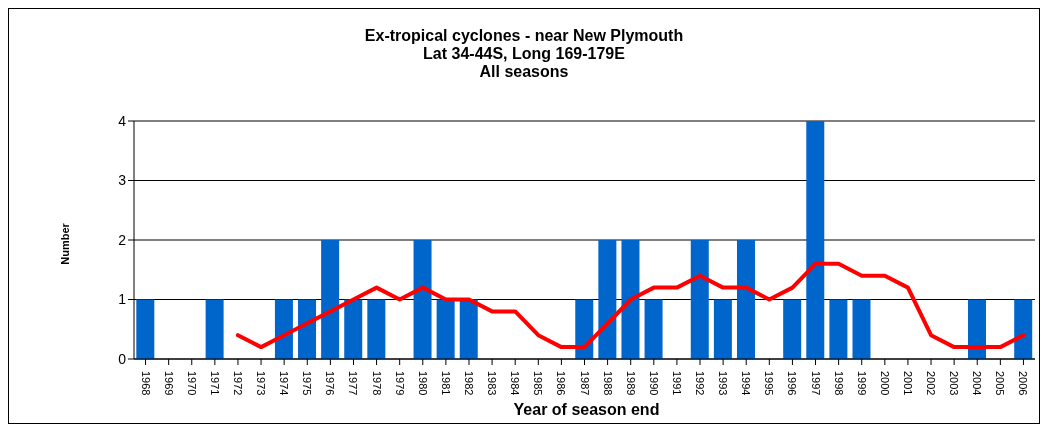 This screenshot has width=1053, height=432. Describe the element at coordinates (769, 383) in the screenshot. I see `x-tick-label: 1995` at that location.